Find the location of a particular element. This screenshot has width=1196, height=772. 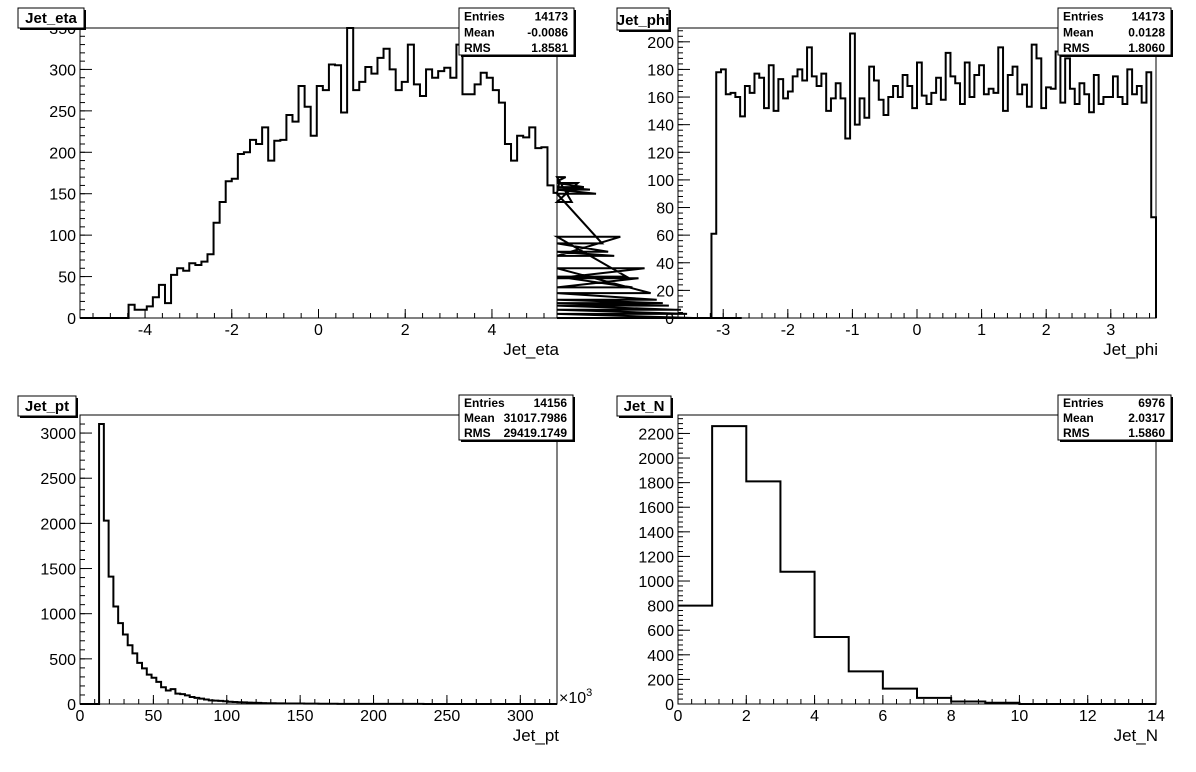

y-tick-label: 180 is located at coordinates (660, 70).